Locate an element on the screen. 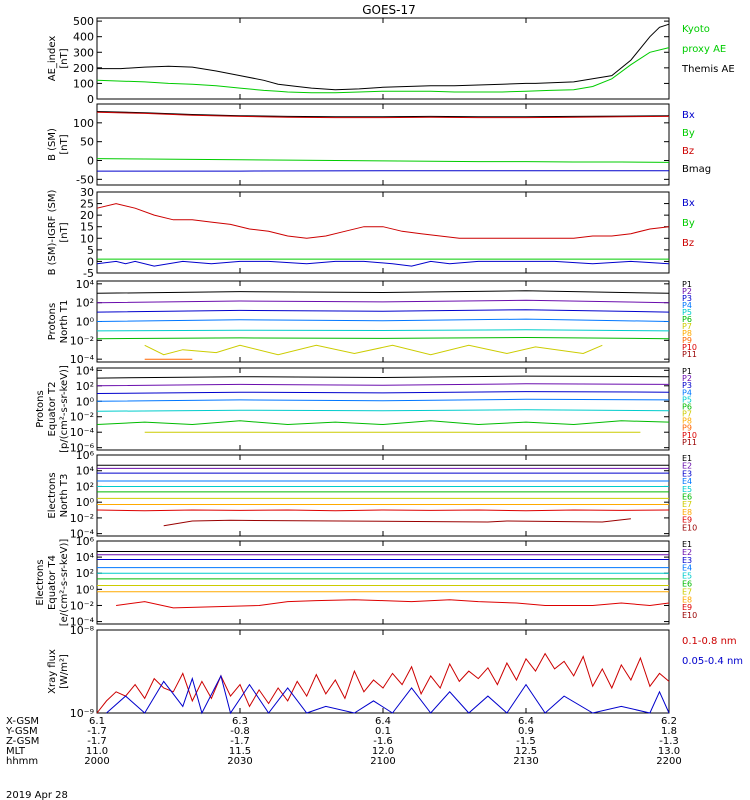  legend-bmag: Bmag is located at coordinates (696, 169).